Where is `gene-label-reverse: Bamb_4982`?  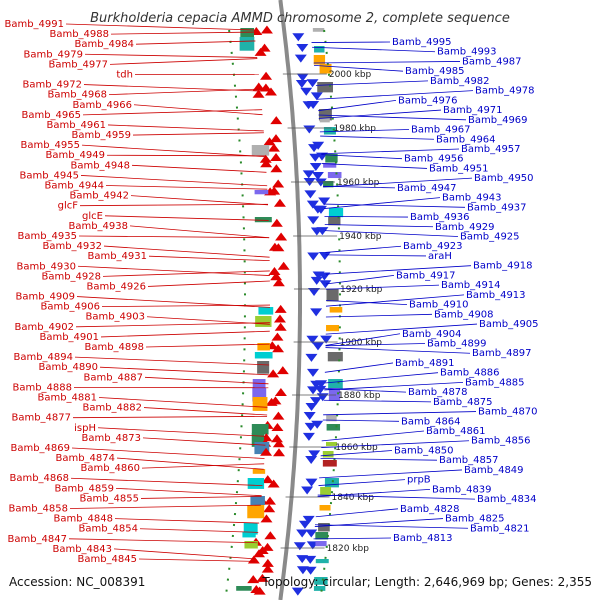
gene-label-reverse: Bamb_4982 is located at coordinates (460, 81).